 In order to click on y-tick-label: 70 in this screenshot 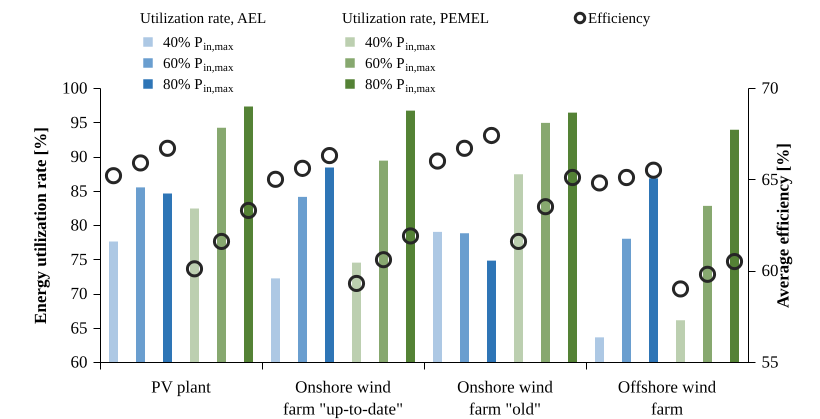, I will do `click(79, 293)`.